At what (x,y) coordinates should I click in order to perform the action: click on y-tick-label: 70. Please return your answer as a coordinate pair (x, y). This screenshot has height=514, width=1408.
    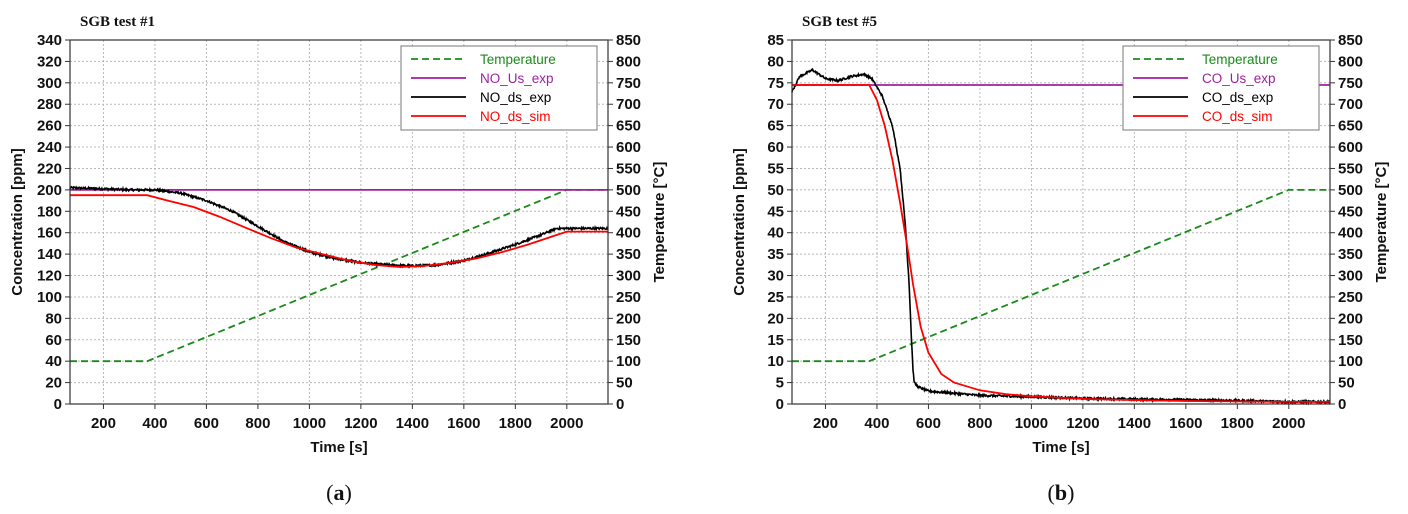
    Looking at the image, I should click on (775, 104).